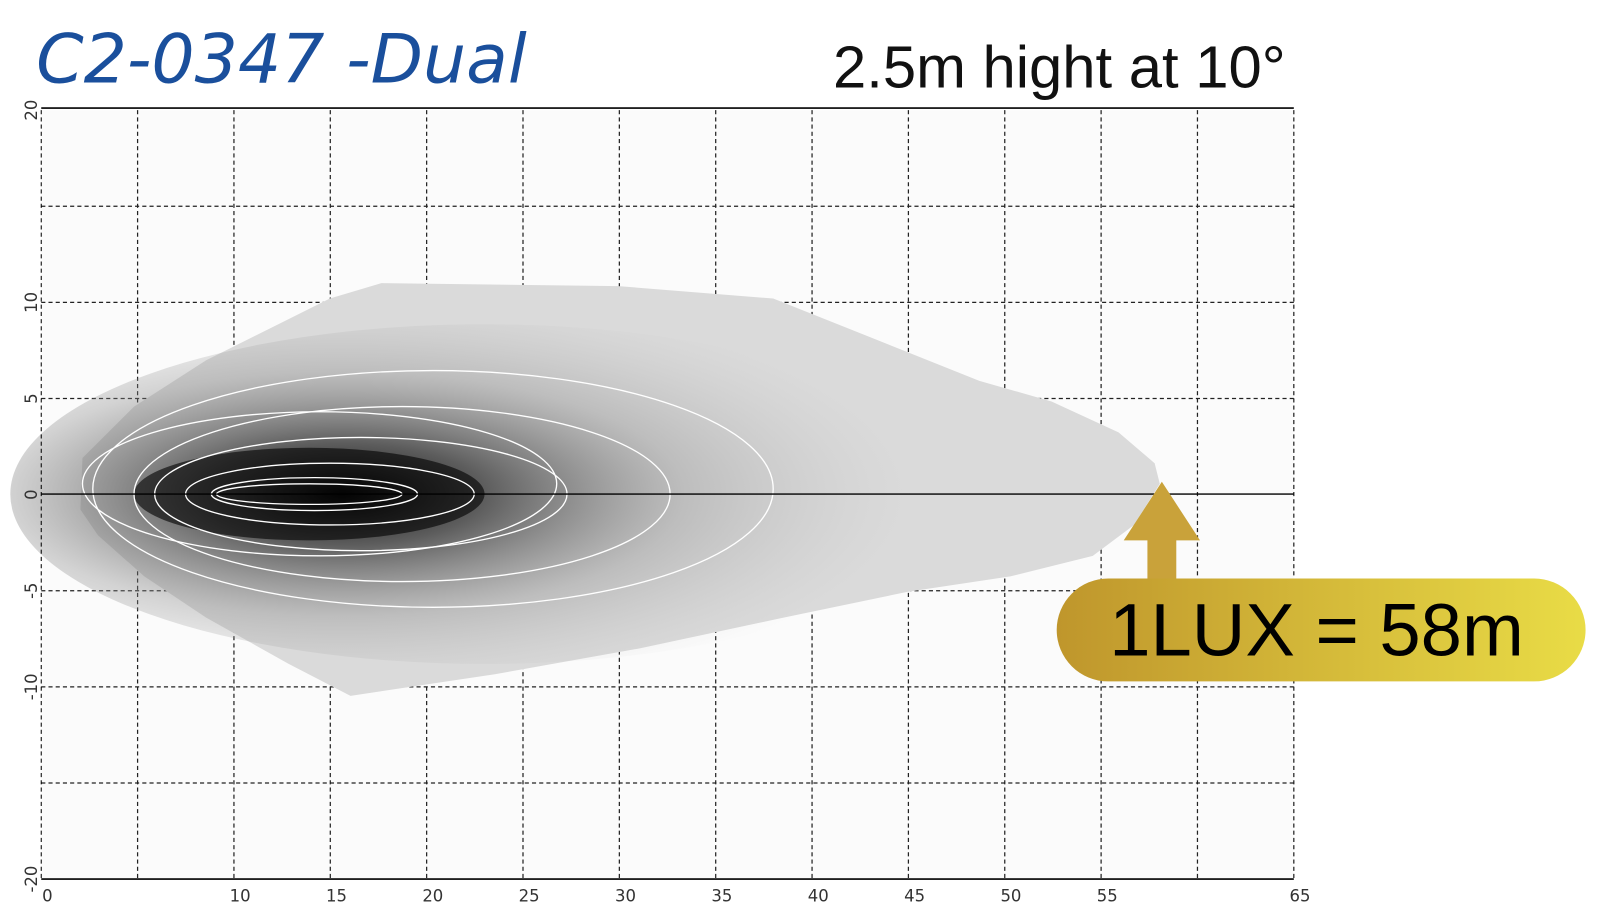 The image size is (1600, 912). What do you see at coordinates (31, 110) in the screenshot?
I see `y-tick-label: 20` at bounding box center [31, 110].